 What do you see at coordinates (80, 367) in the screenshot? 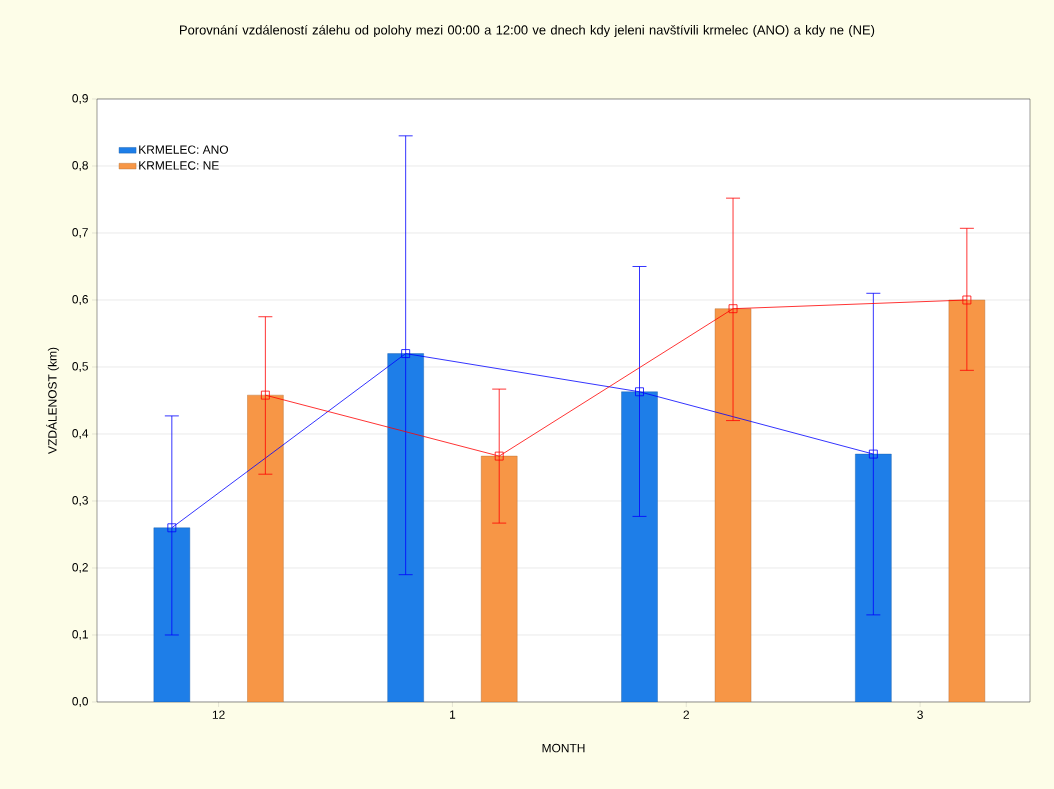
I see `y-tick-label: 0,5` at bounding box center [80, 367].